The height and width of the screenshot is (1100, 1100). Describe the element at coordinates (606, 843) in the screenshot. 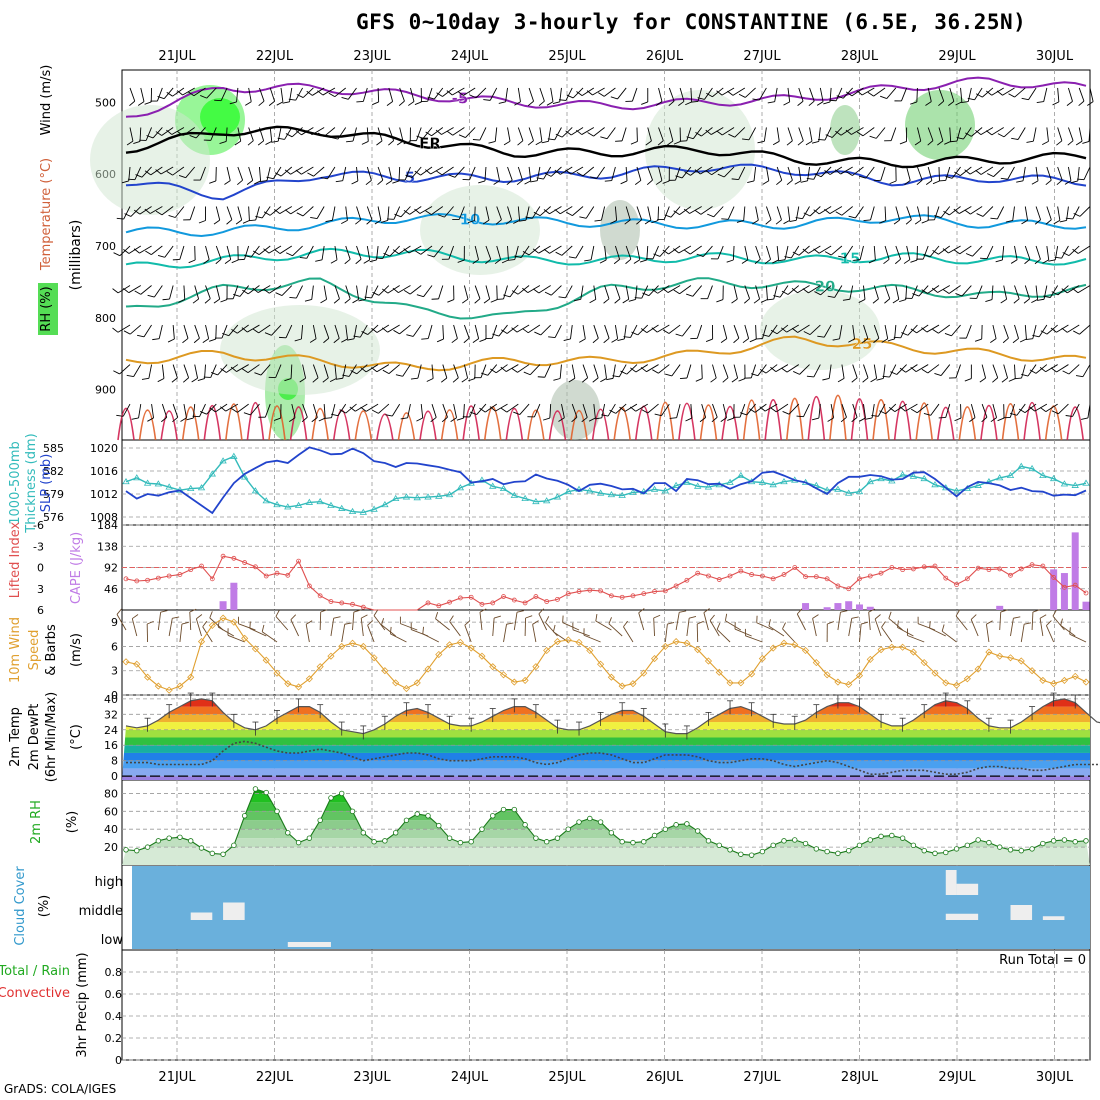

I see `rh-band` at that location.